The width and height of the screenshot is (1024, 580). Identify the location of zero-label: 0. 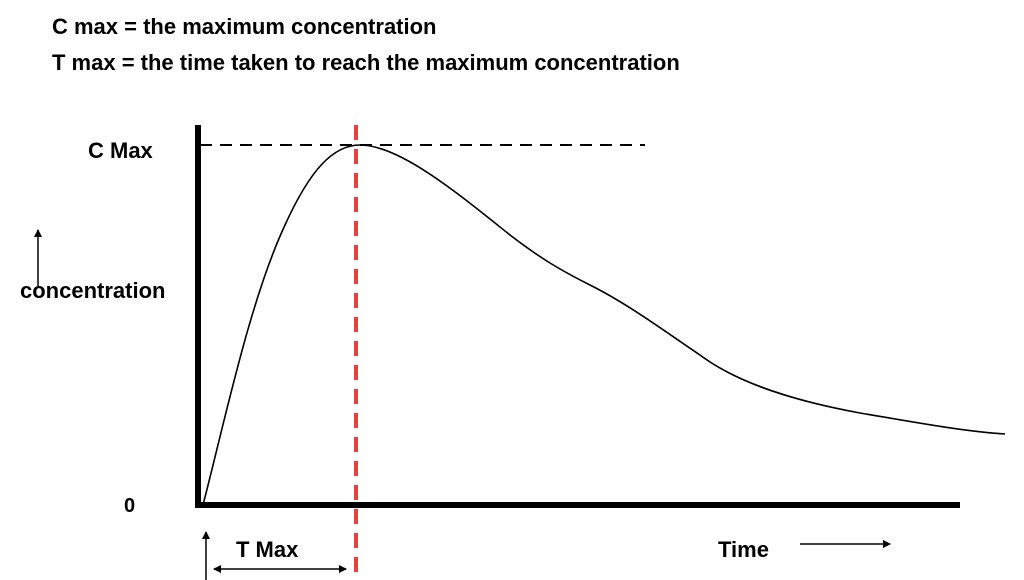
(129, 506).